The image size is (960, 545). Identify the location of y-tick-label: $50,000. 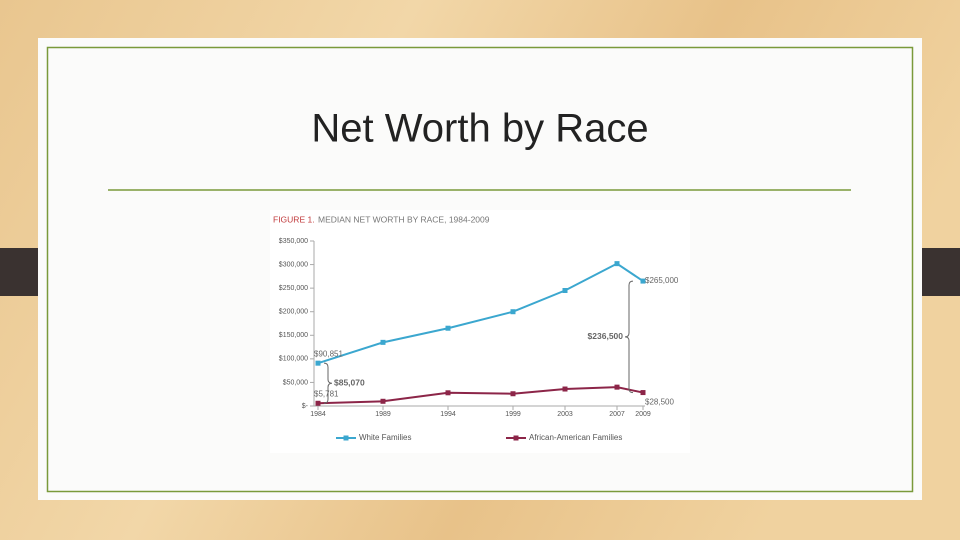
(295, 382).